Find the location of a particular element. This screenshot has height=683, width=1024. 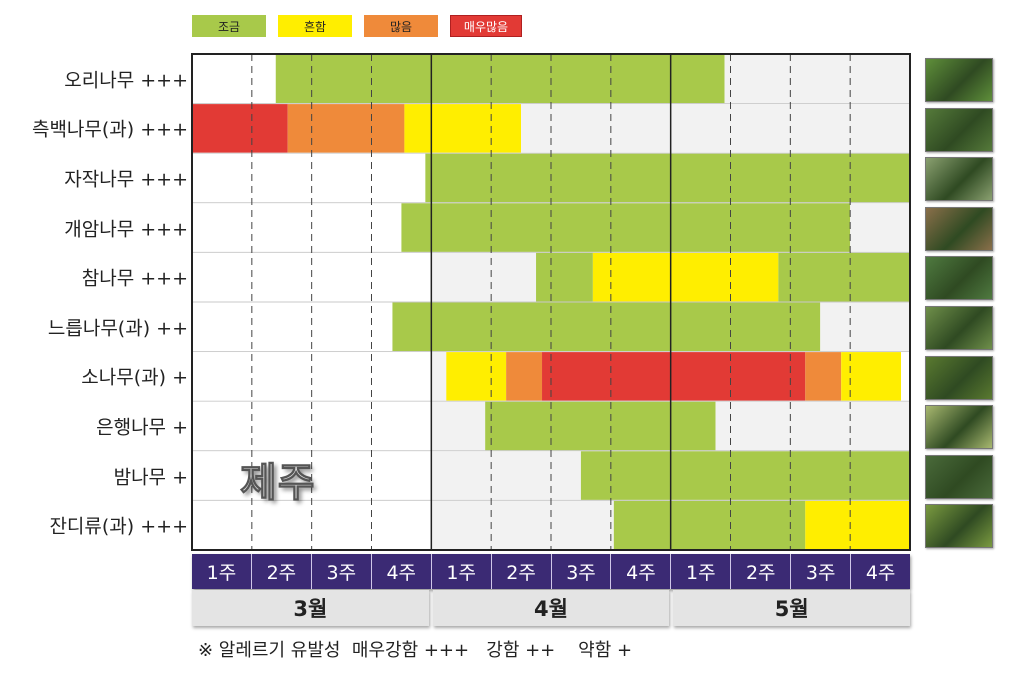

heat-cell-r3-s2 is located at coordinates (667, 178).